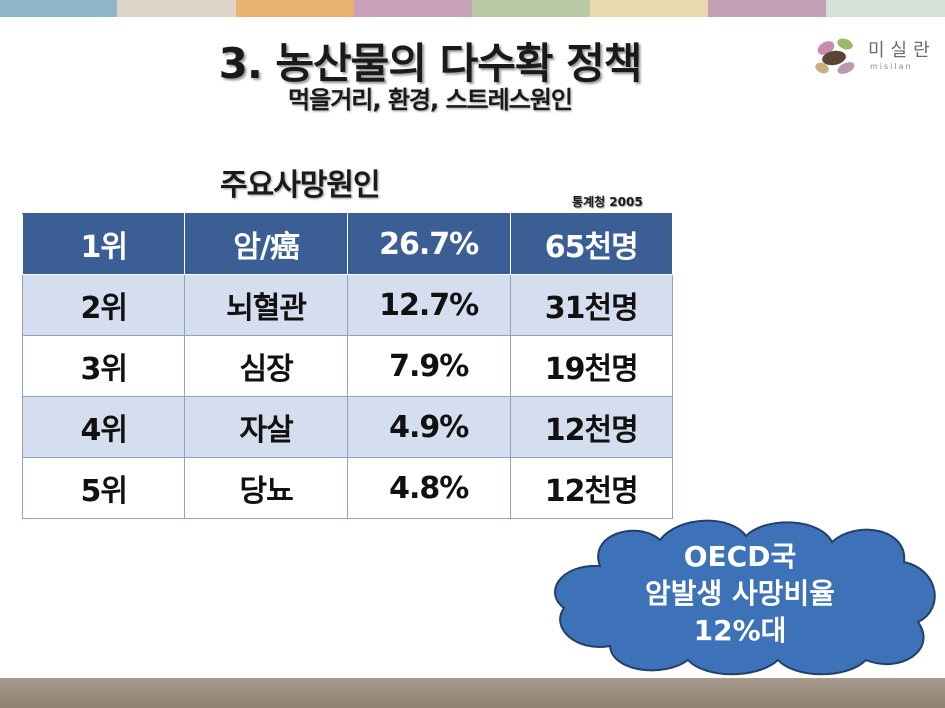  What do you see at coordinates (103, 488) in the screenshot?
I see `rank-cell: 5위` at bounding box center [103, 488].